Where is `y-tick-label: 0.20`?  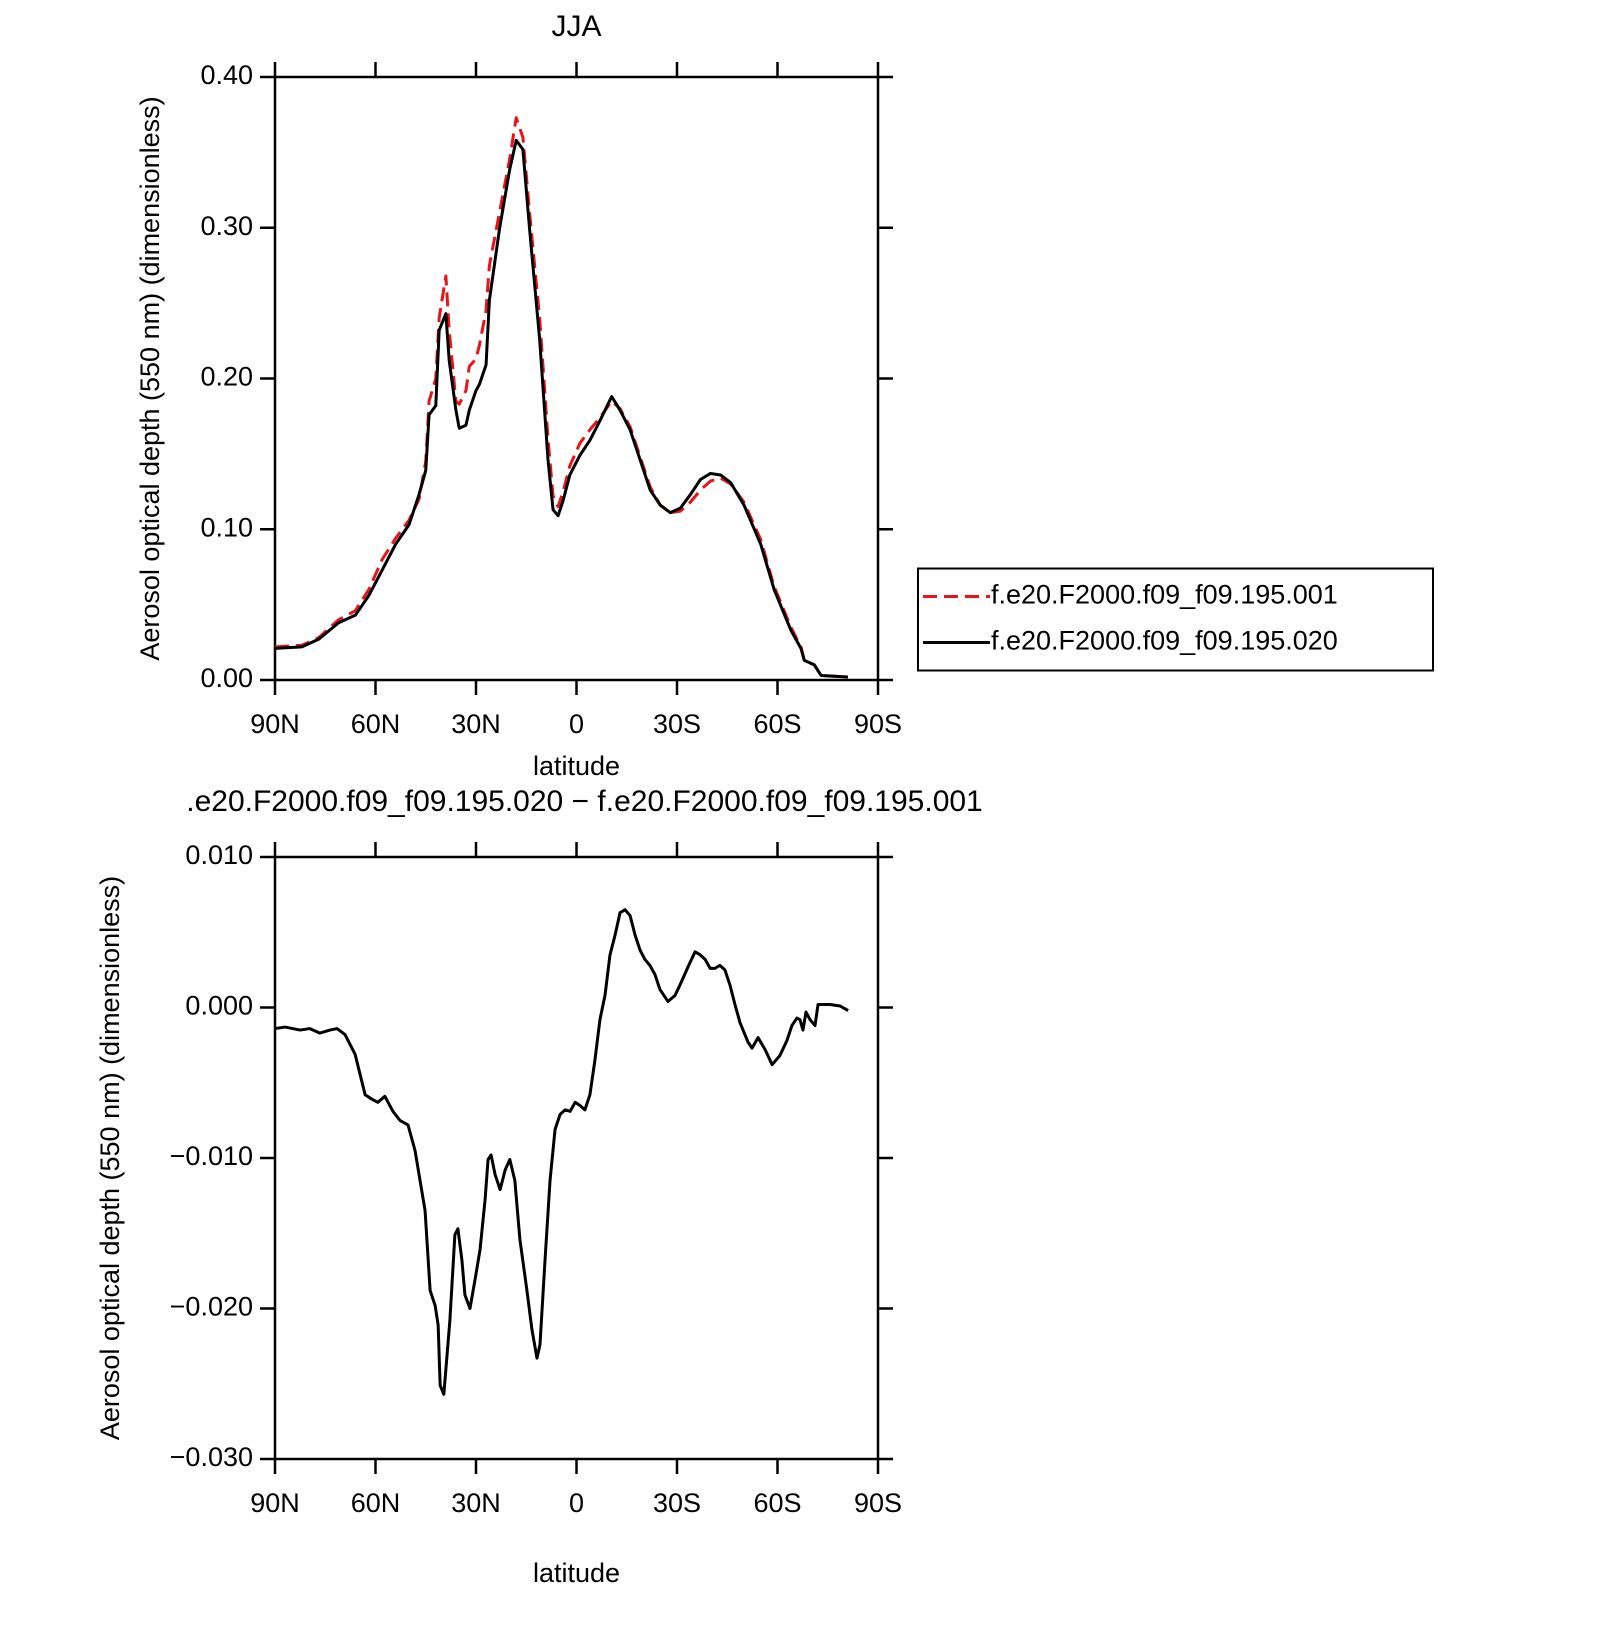
y-tick-label: 0.20 is located at coordinates (226, 377).